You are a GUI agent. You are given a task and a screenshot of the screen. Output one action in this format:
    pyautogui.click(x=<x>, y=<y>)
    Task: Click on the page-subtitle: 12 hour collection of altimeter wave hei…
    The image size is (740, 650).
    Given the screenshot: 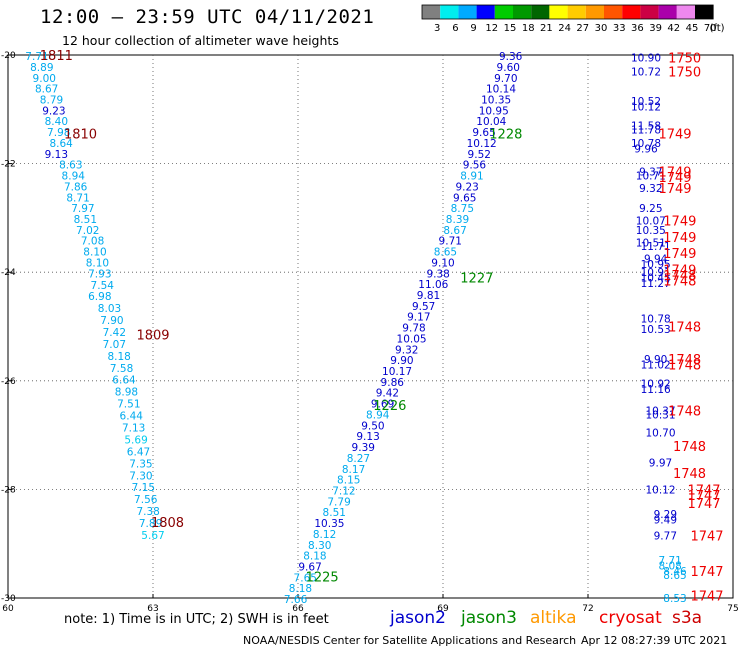 What is the action you would take?
    pyautogui.click(x=200, y=40)
    